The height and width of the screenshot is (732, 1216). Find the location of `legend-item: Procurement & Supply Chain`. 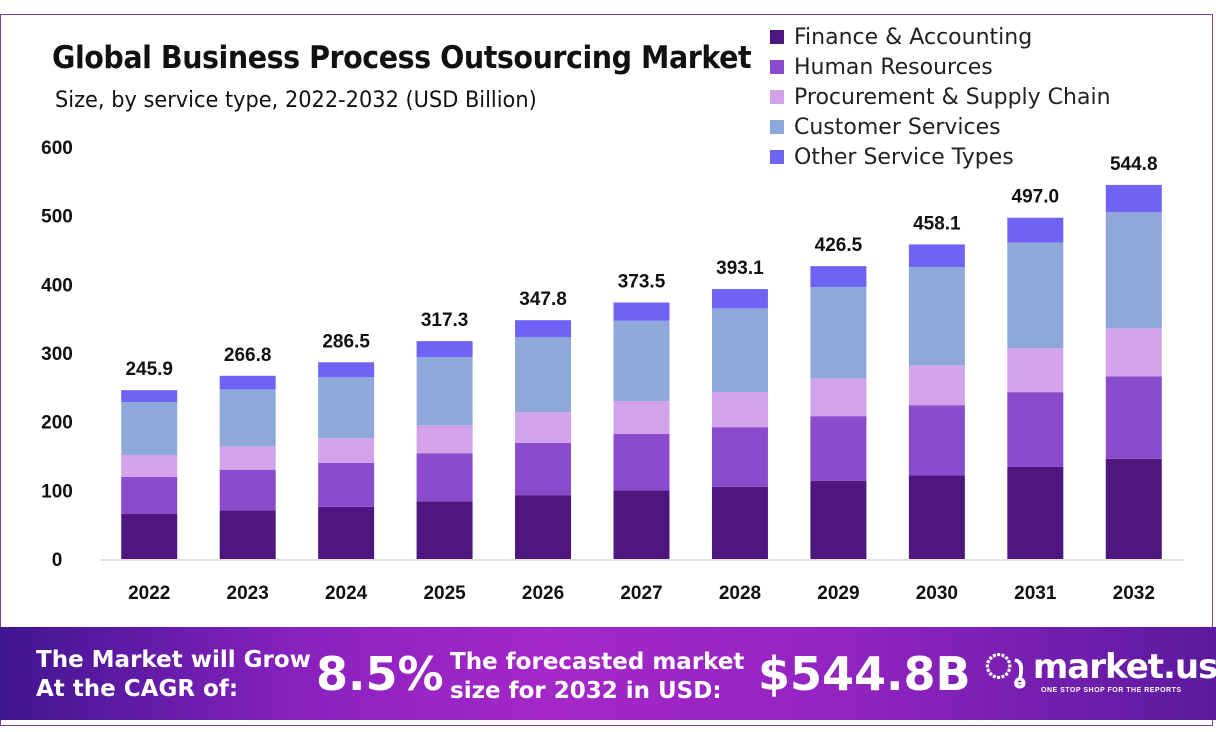

legend-item: Procurement & Supply Chain is located at coordinates (940, 97).